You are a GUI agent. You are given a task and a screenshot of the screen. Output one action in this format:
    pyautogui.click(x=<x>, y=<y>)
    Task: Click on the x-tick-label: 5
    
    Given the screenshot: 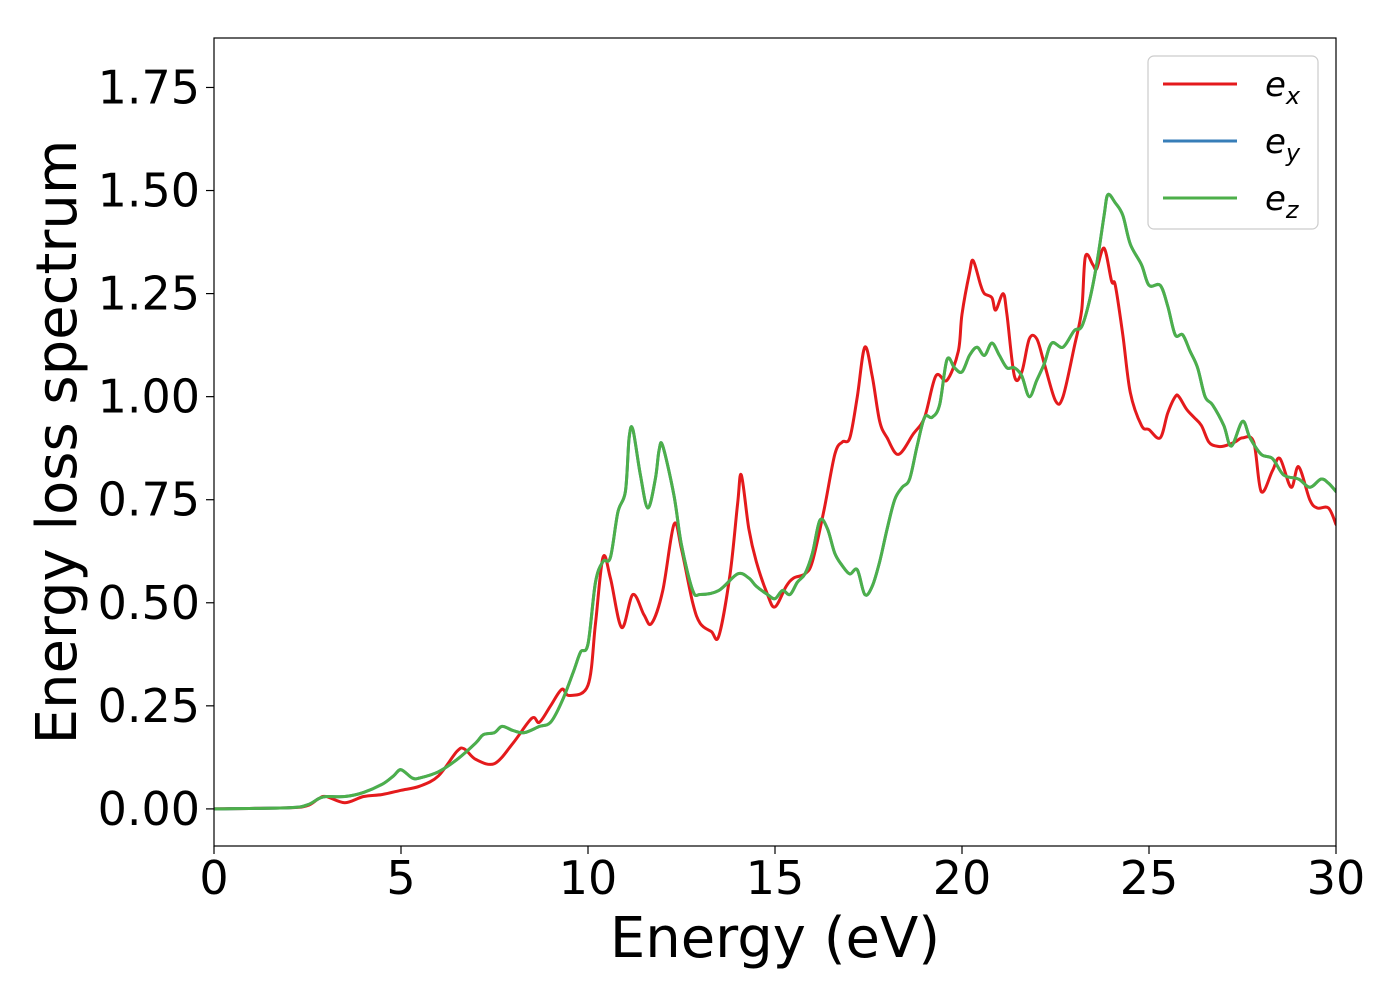 What is the action you would take?
    pyautogui.click(x=400, y=878)
    